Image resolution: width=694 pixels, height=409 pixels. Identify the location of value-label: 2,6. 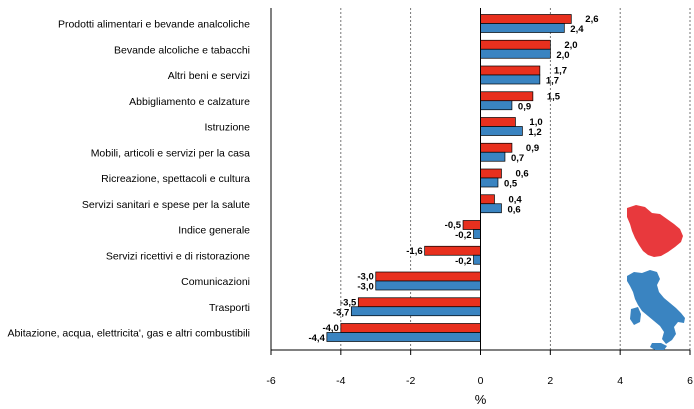
(591, 19).